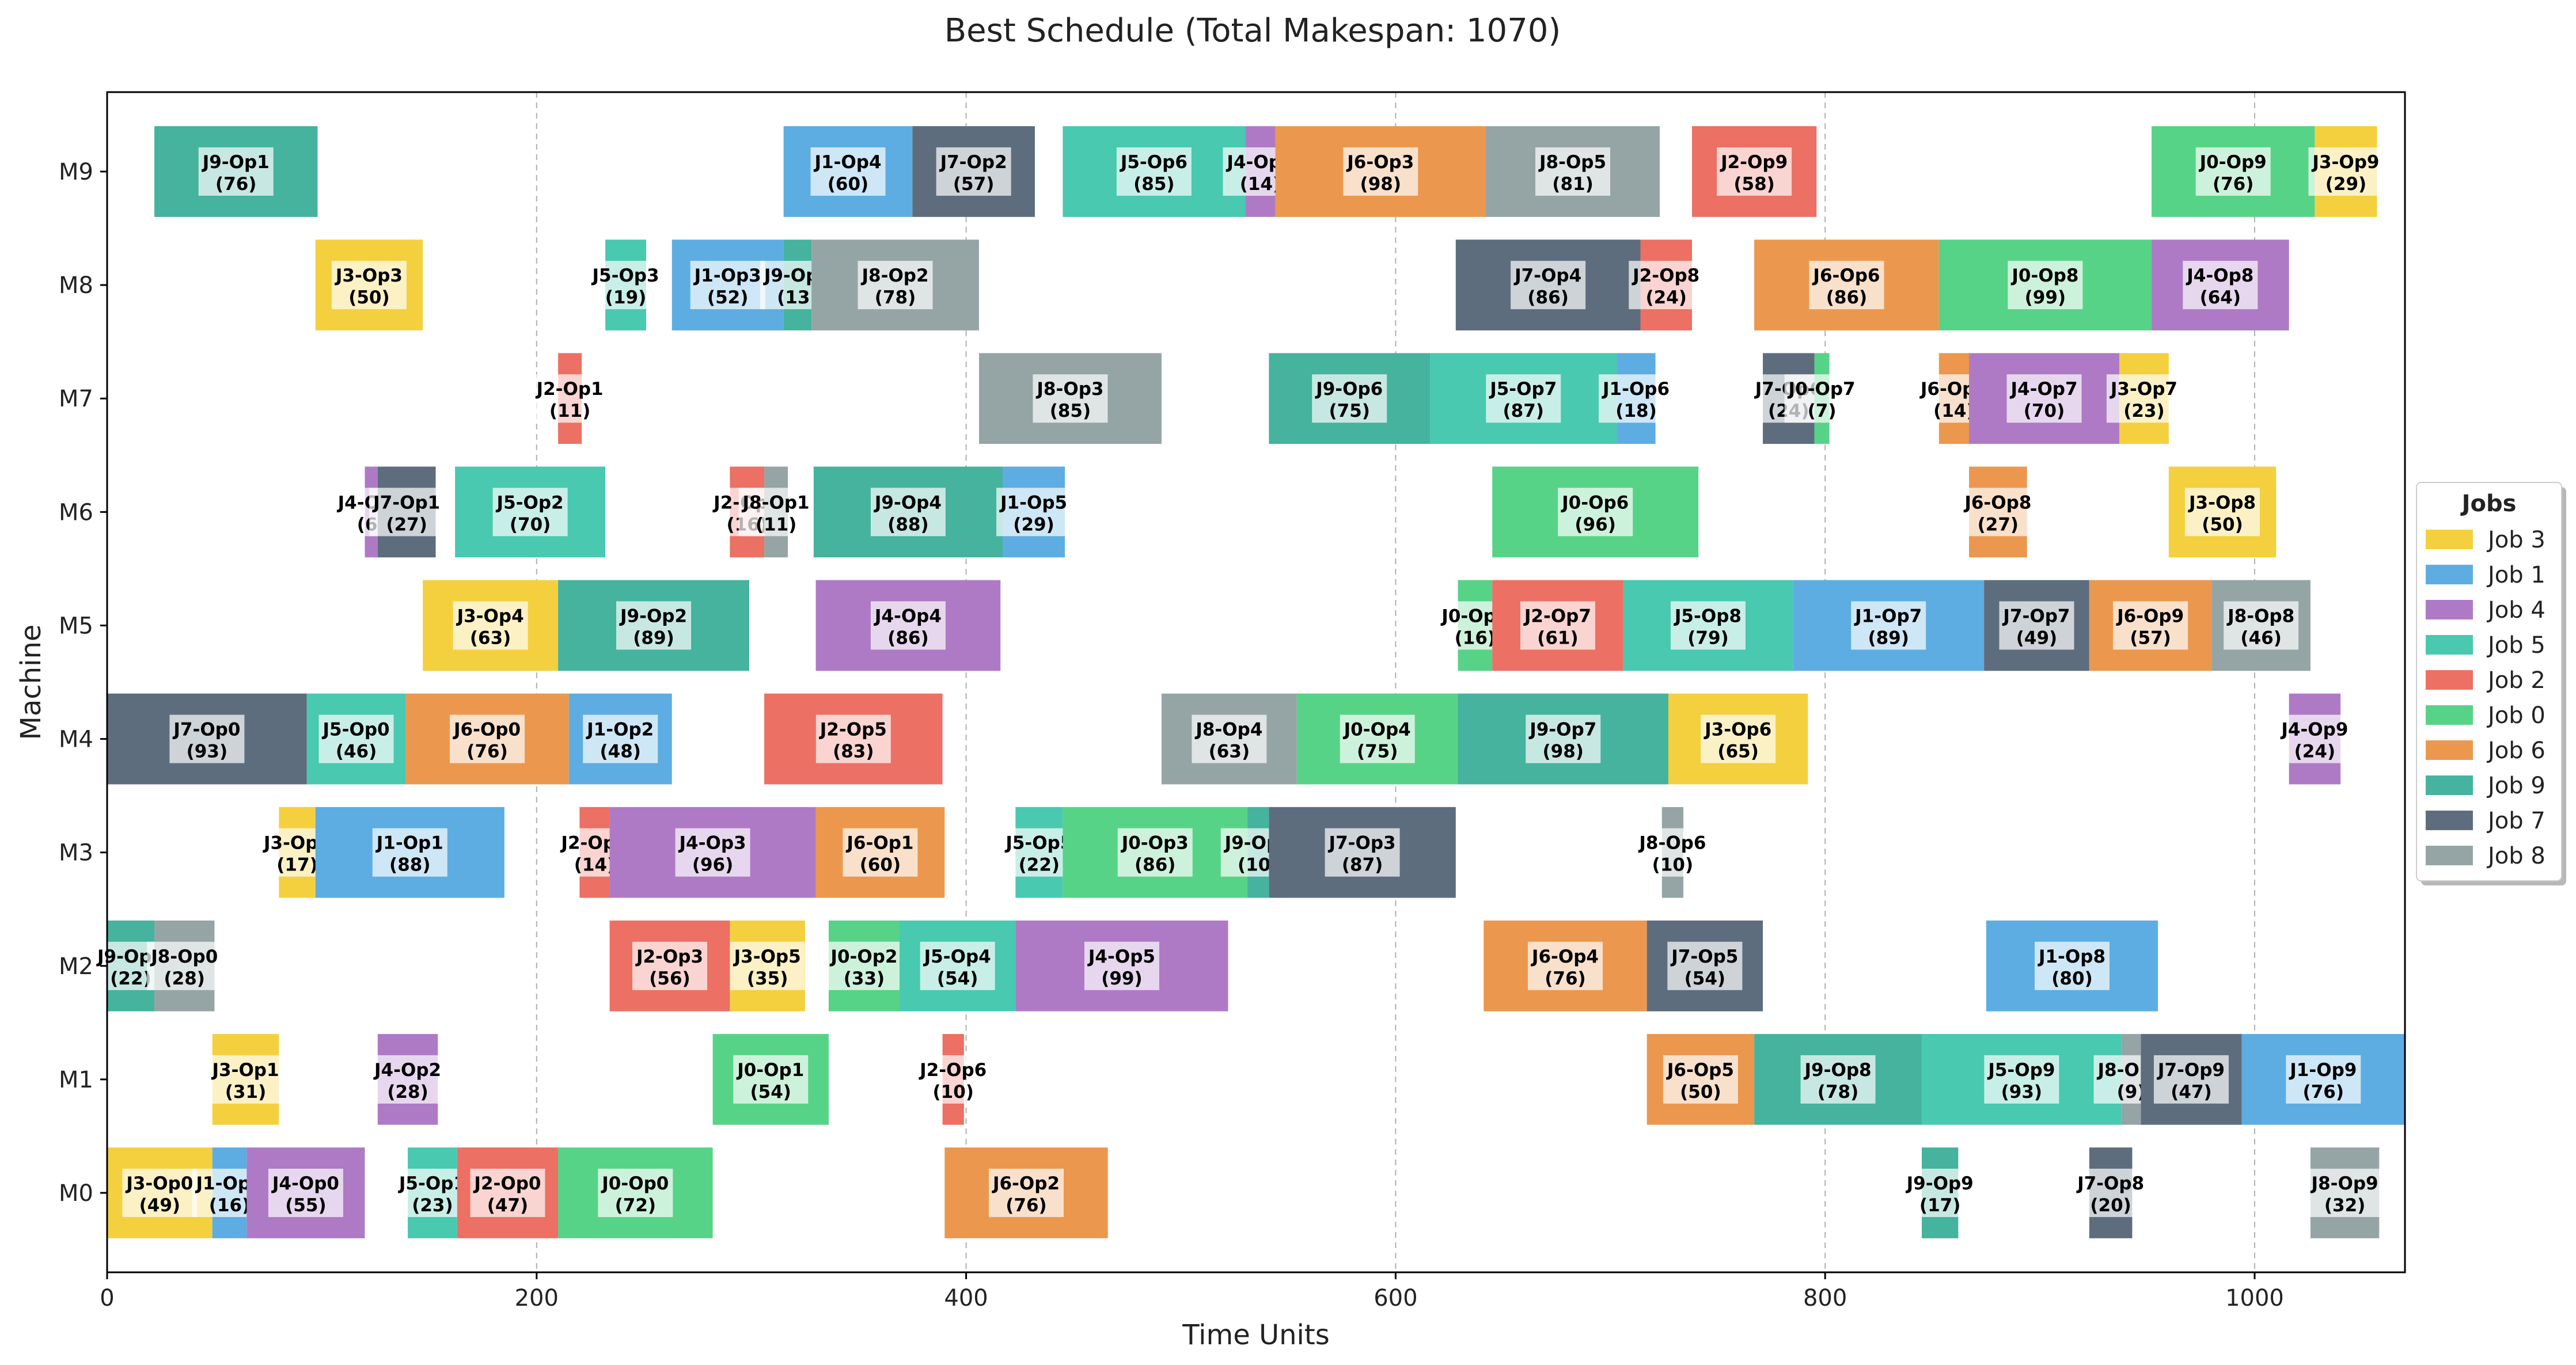 Image resolution: width=2576 pixels, height=1365 pixels. What do you see at coordinates (2516, 856) in the screenshot?
I see `legend-label: Job 8` at bounding box center [2516, 856].